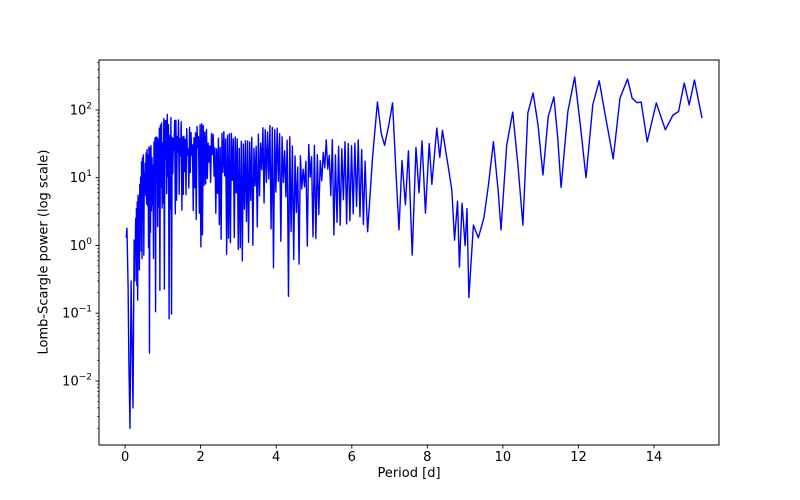  I want to click on y-tick-label: 10⁻², so click(77, 381).